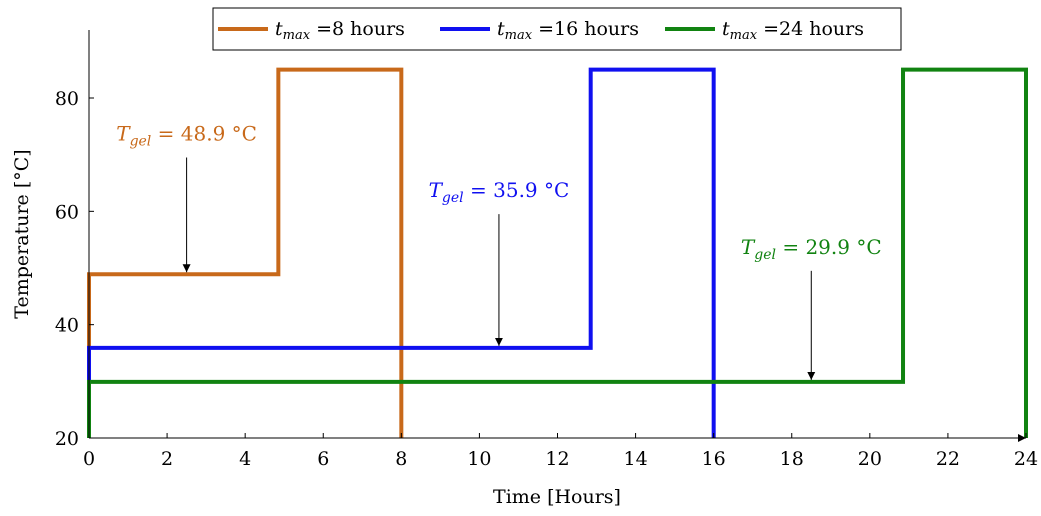  Describe the element at coordinates (167, 459) in the screenshot. I see `x-tick-label: 2` at that location.